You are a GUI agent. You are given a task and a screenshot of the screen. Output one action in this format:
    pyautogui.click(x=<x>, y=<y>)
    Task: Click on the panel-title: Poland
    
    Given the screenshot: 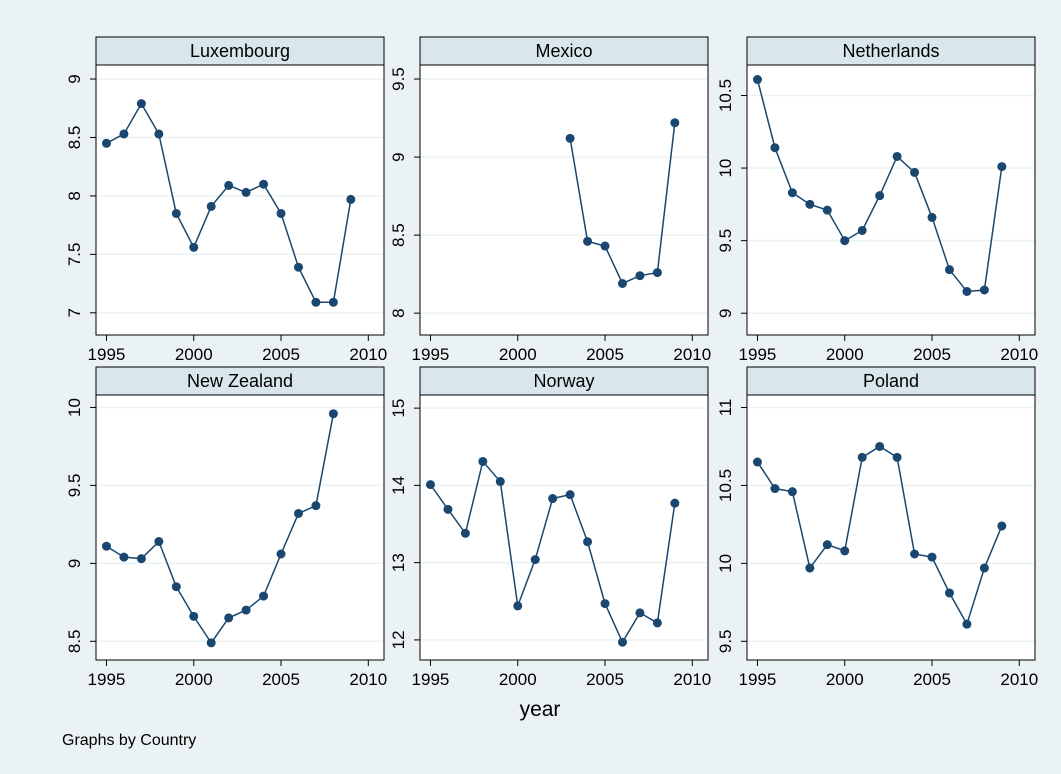 What is the action you would take?
    pyautogui.click(x=891, y=381)
    